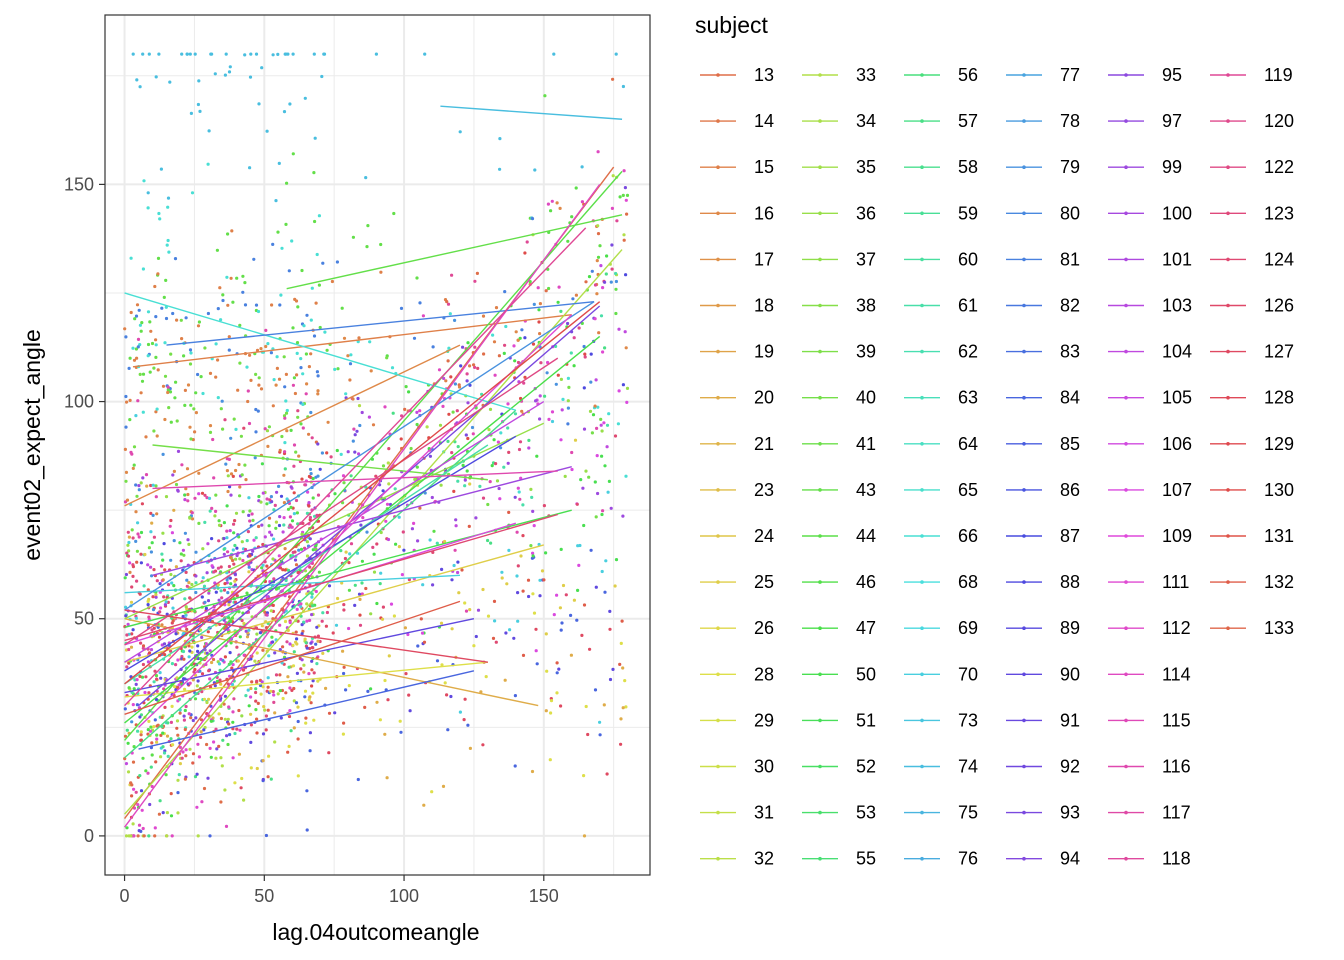 The width and height of the screenshot is (1344, 960). Describe the element at coordinates (1043, 674) in the screenshot. I see `legend-entry-90: 90` at that location.